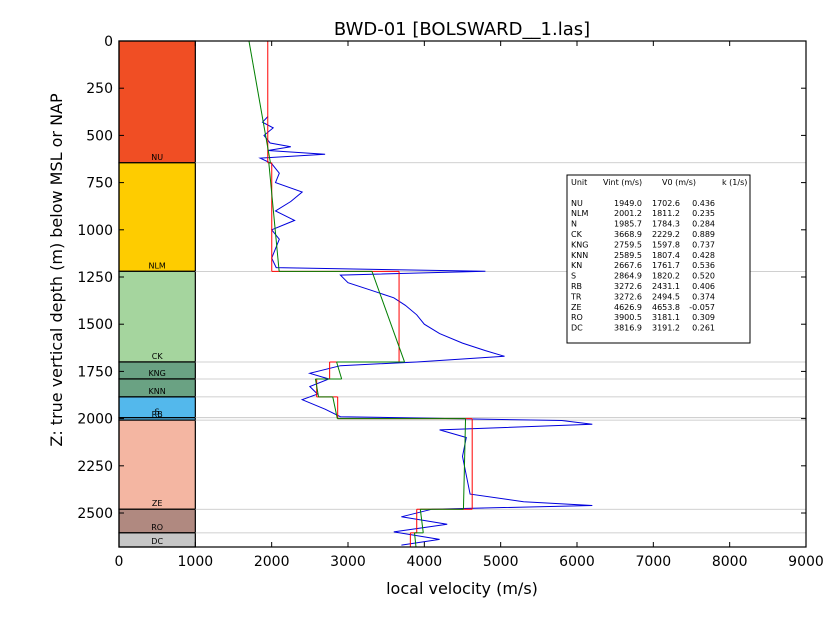 The width and height of the screenshot is (840, 630). Describe the element at coordinates (501, 562) in the screenshot. I see `x-tick-label: 5000` at that location.